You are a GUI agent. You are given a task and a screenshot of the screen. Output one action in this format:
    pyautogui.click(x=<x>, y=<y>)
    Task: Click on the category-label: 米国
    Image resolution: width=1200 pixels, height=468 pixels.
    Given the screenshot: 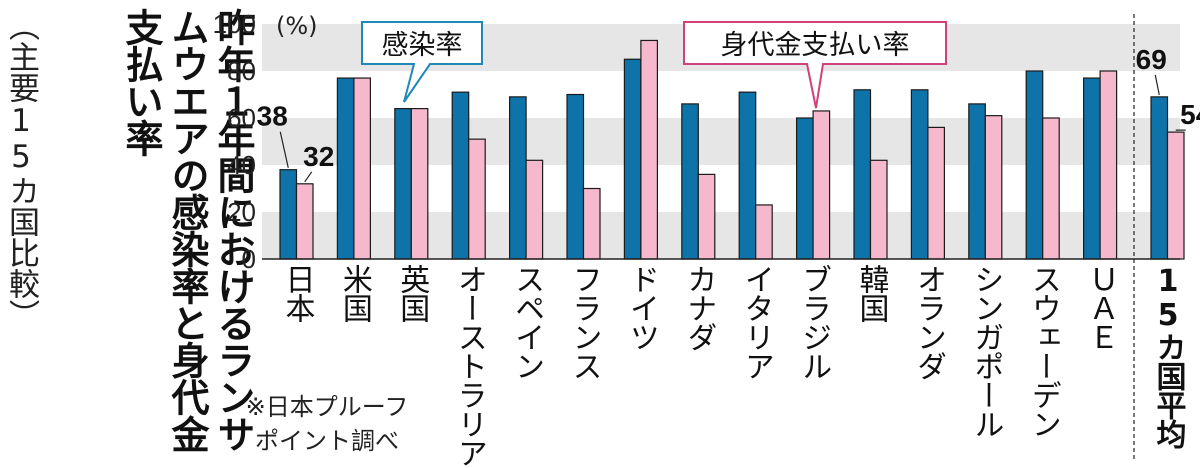 What is the action you would take?
    pyautogui.click(x=354, y=293)
    